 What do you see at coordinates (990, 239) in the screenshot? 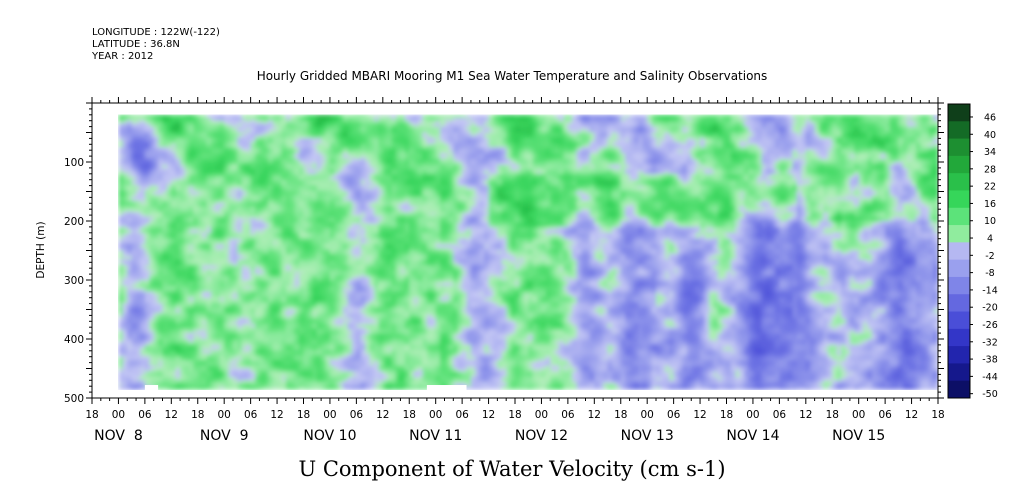
I see `colorbar-label: 4` at bounding box center [990, 239].